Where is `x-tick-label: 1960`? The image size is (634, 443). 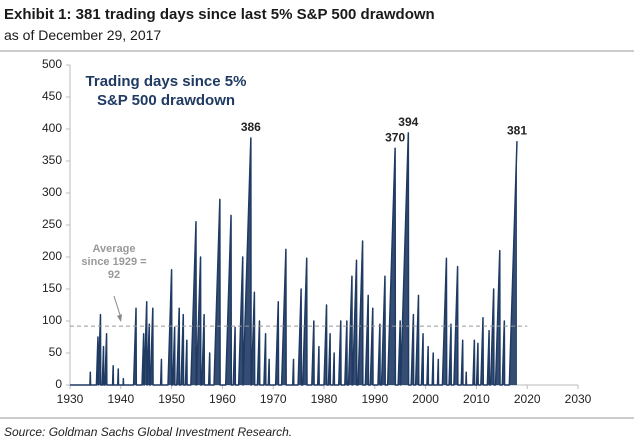
x-tick-label: 1960 is located at coordinates (222, 399).